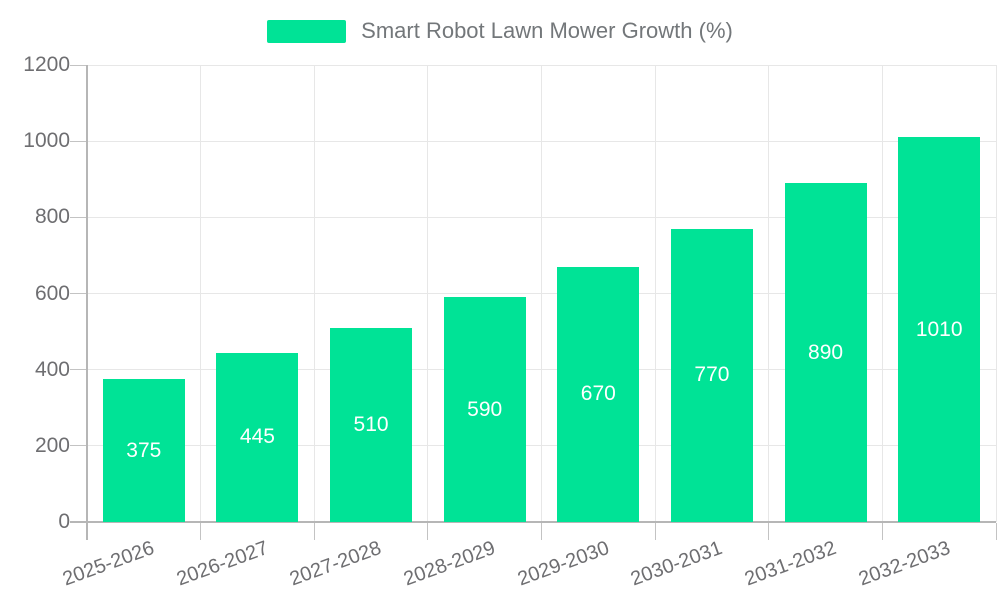 The width and height of the screenshot is (1000, 600). I want to click on bar-value-label: 510, so click(371, 424).